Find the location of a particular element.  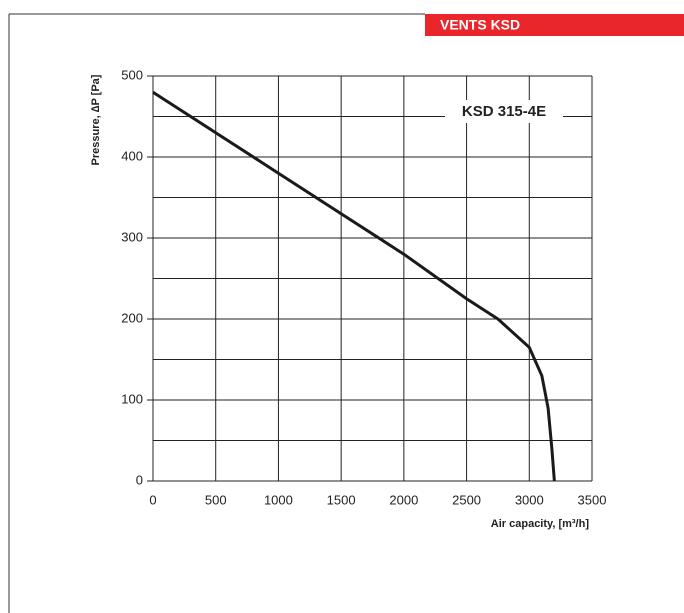

x-tick-label: 2500 is located at coordinates (466, 499).